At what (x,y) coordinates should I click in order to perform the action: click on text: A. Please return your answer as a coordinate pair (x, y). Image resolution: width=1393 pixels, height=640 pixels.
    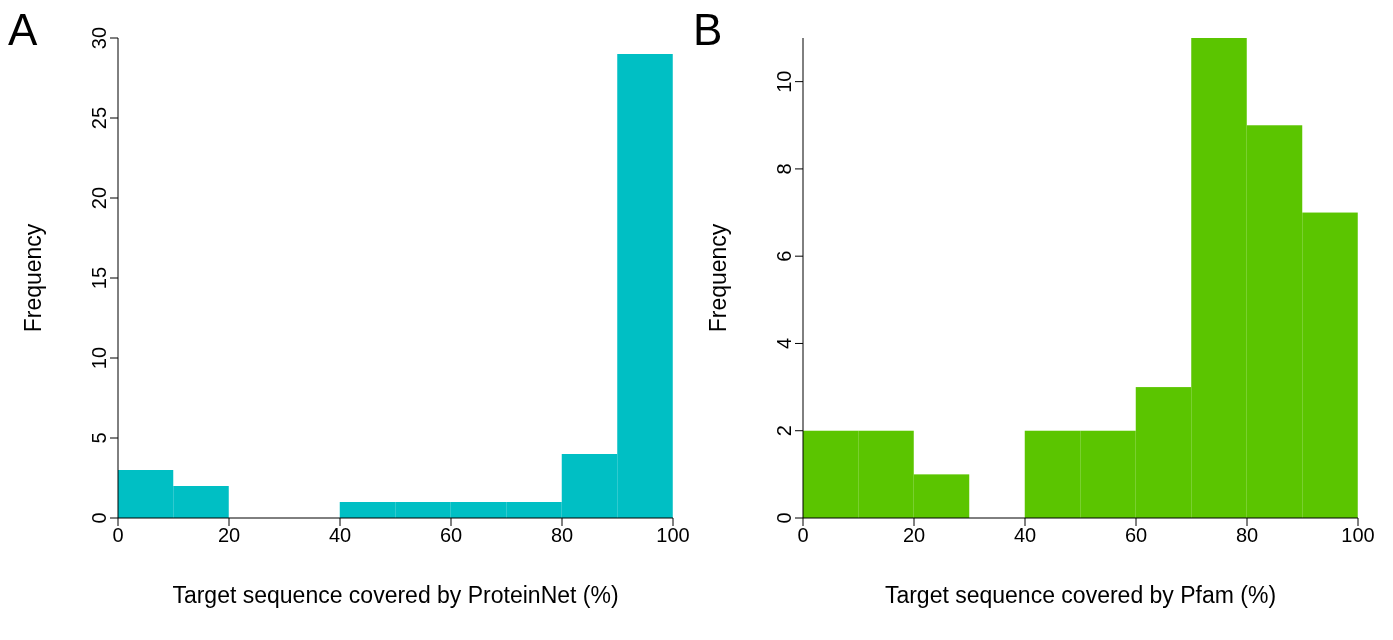
    Looking at the image, I should click on (23, 29).